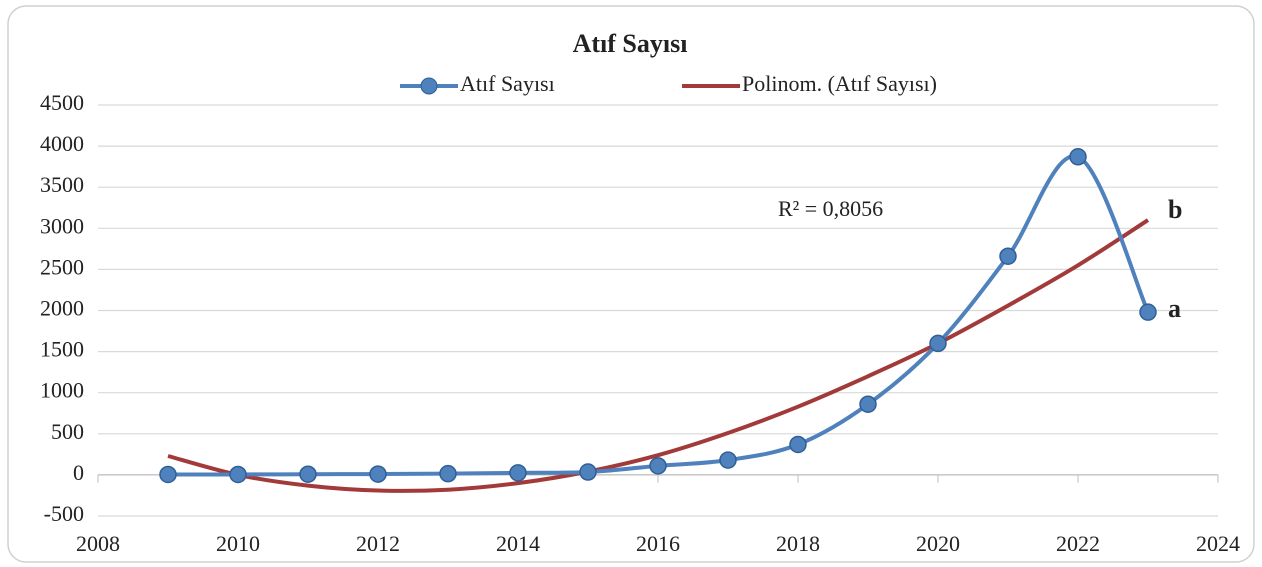 The width and height of the screenshot is (1262, 567). What do you see at coordinates (62, 266) in the screenshot?
I see `y-tick-label: 2500` at bounding box center [62, 266].